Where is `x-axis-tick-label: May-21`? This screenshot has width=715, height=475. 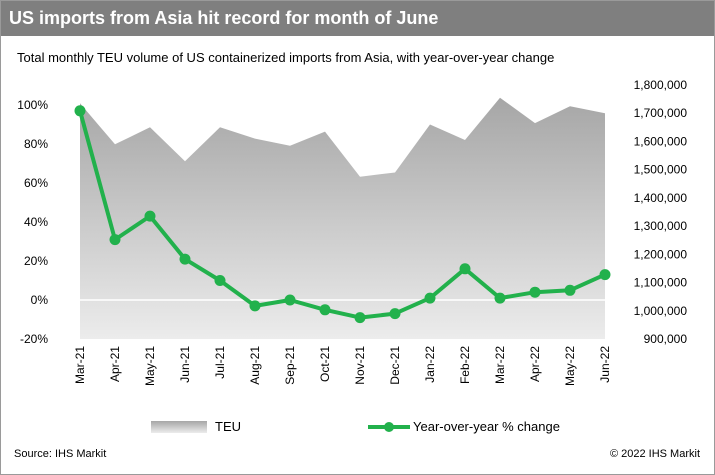
x-axis-tick-label: May-21 is located at coordinates (150, 366).